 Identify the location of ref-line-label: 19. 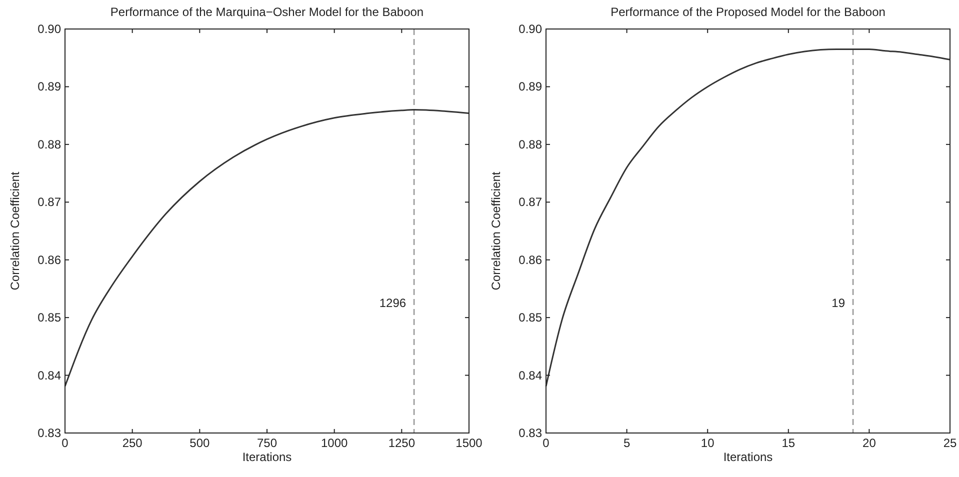
(839, 303).